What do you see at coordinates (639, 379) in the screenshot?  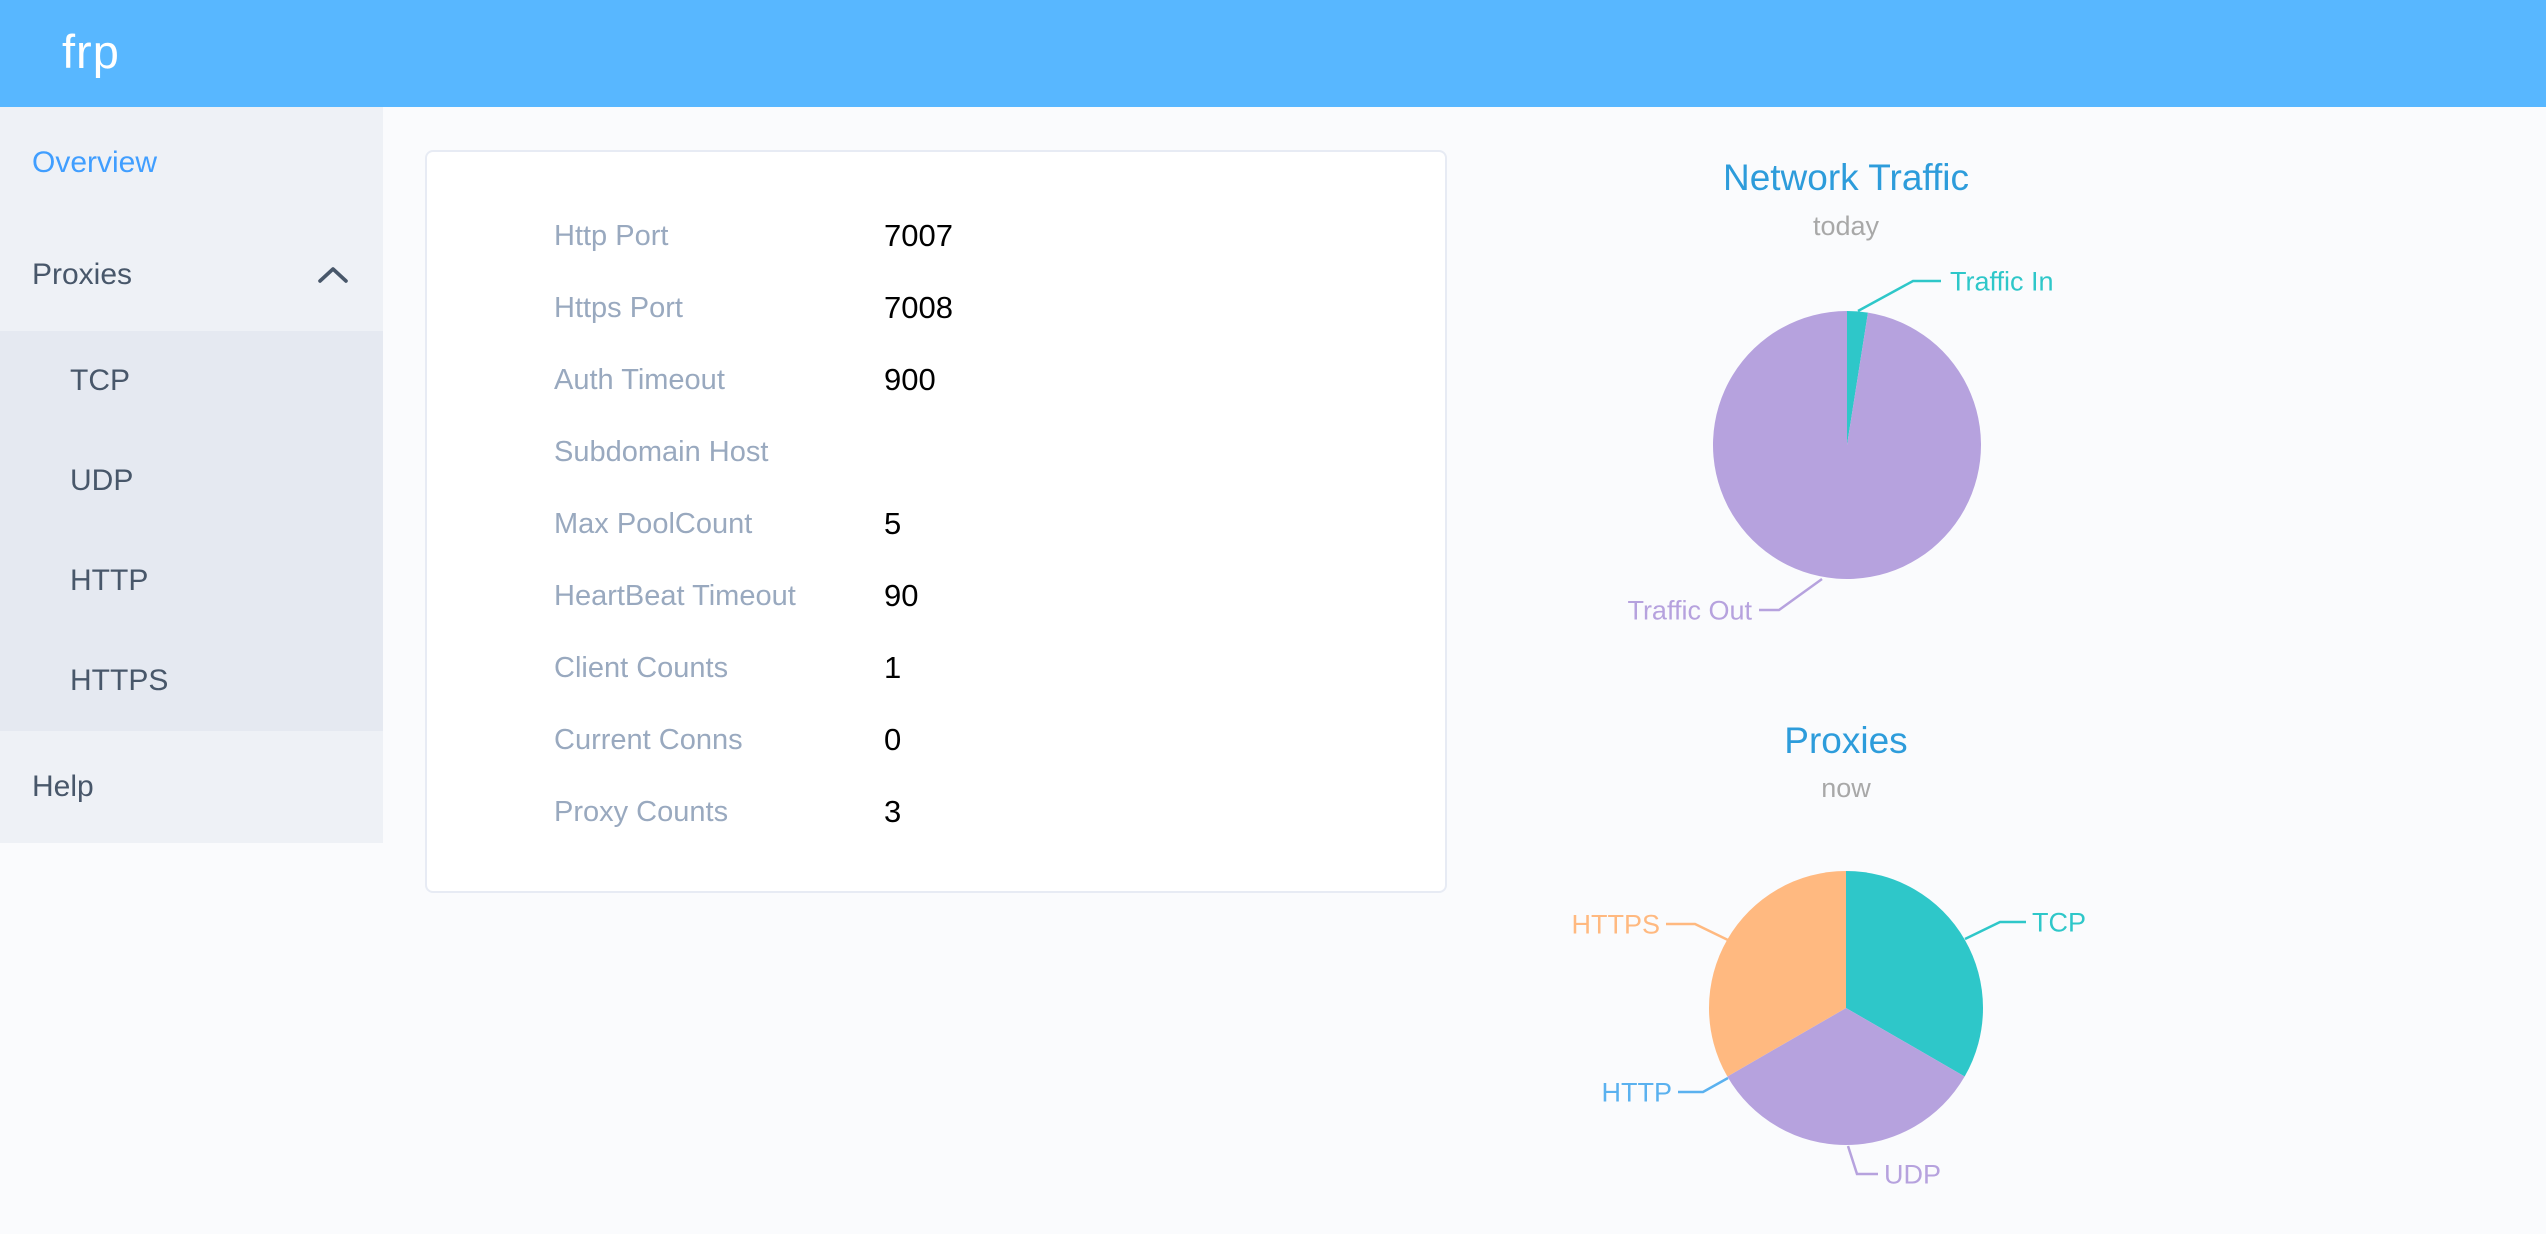 I see `config-label: Auth Timeout` at bounding box center [639, 379].